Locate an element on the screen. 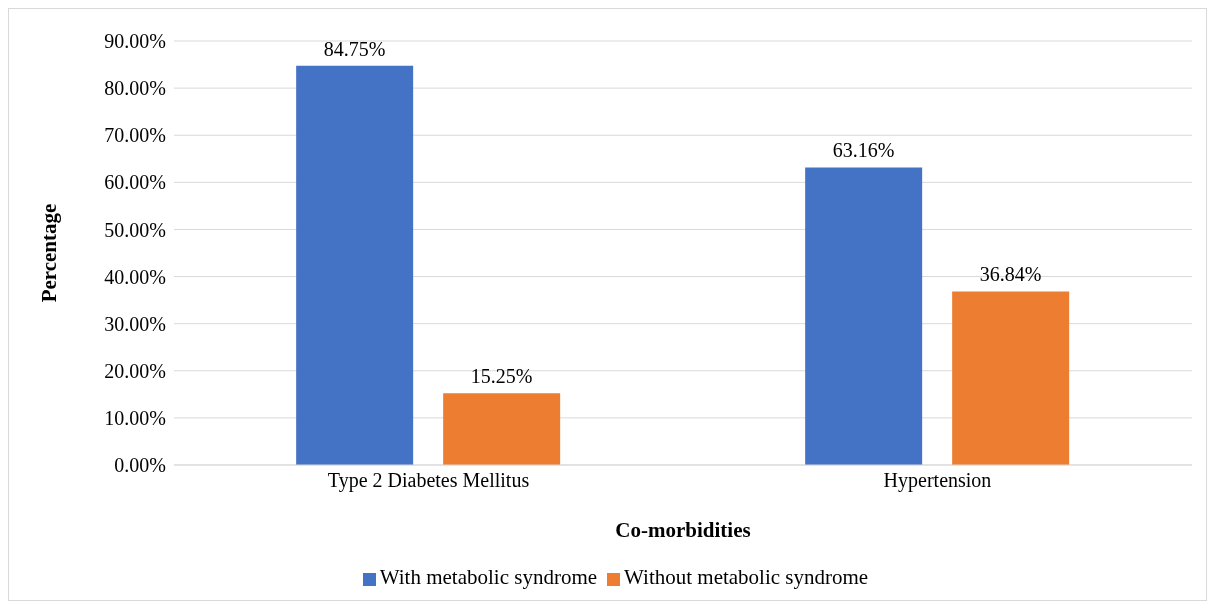 The height and width of the screenshot is (609, 1215). data-label: 36.84% is located at coordinates (1010, 274).